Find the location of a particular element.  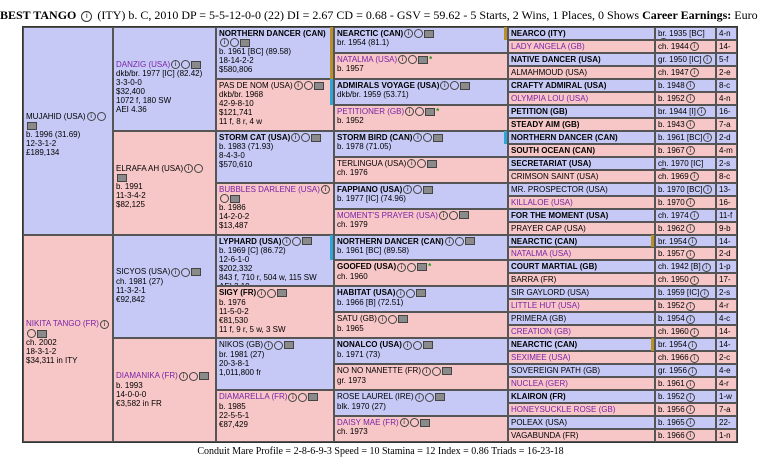

pedigree-cell-g4: MOMENT'S PRAYER (USA) i ch. 1979 is located at coordinates (421, 221).